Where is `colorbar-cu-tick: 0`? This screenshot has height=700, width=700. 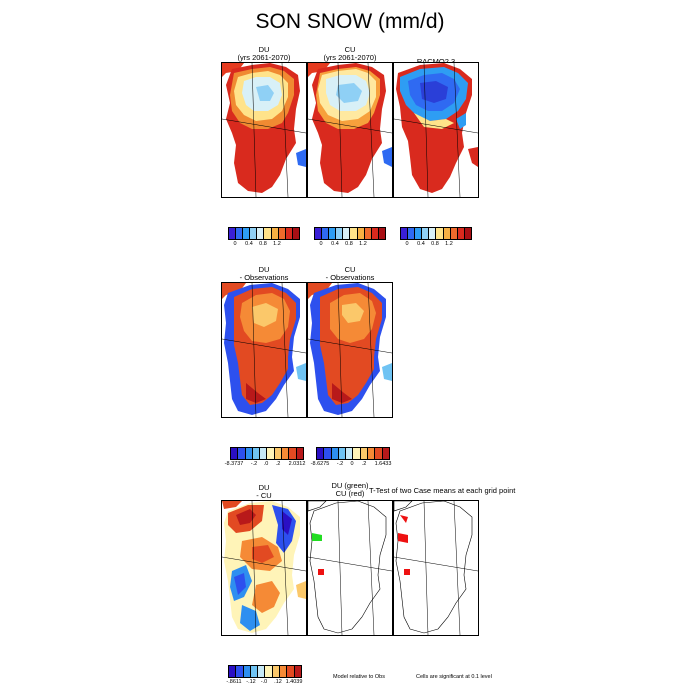
colorbar-cu-tick: 0 is located at coordinates (321, 244).